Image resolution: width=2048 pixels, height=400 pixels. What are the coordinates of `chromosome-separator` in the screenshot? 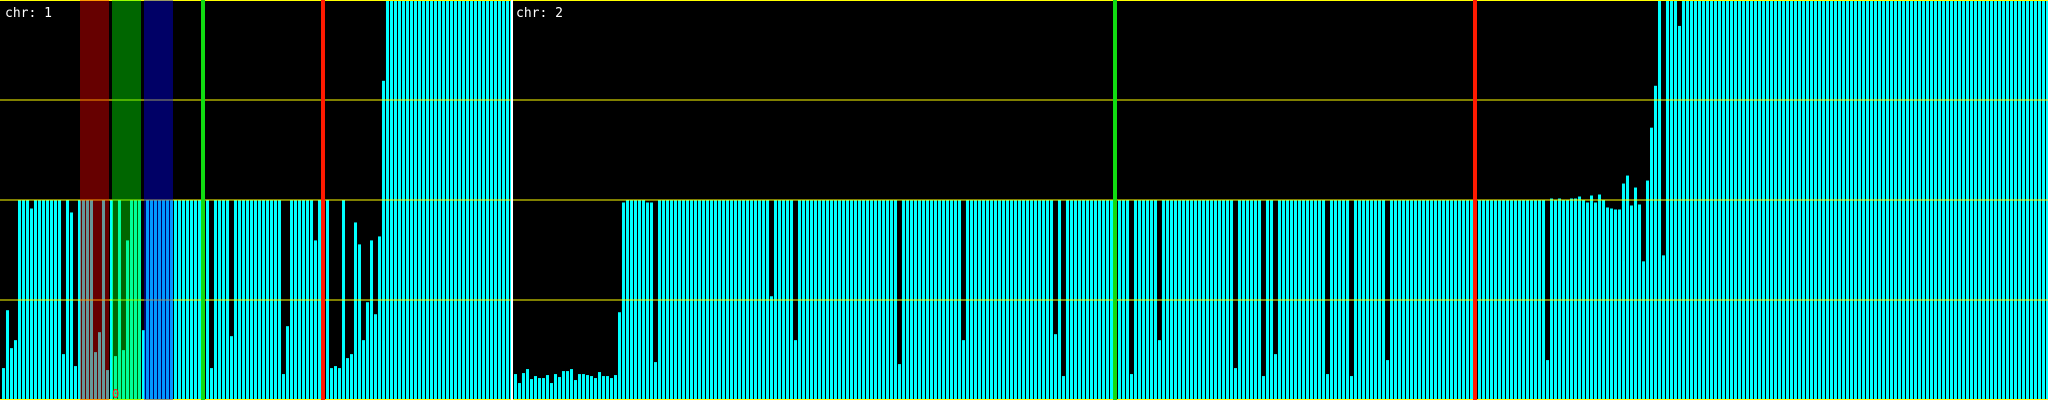 It's located at (512, 200).